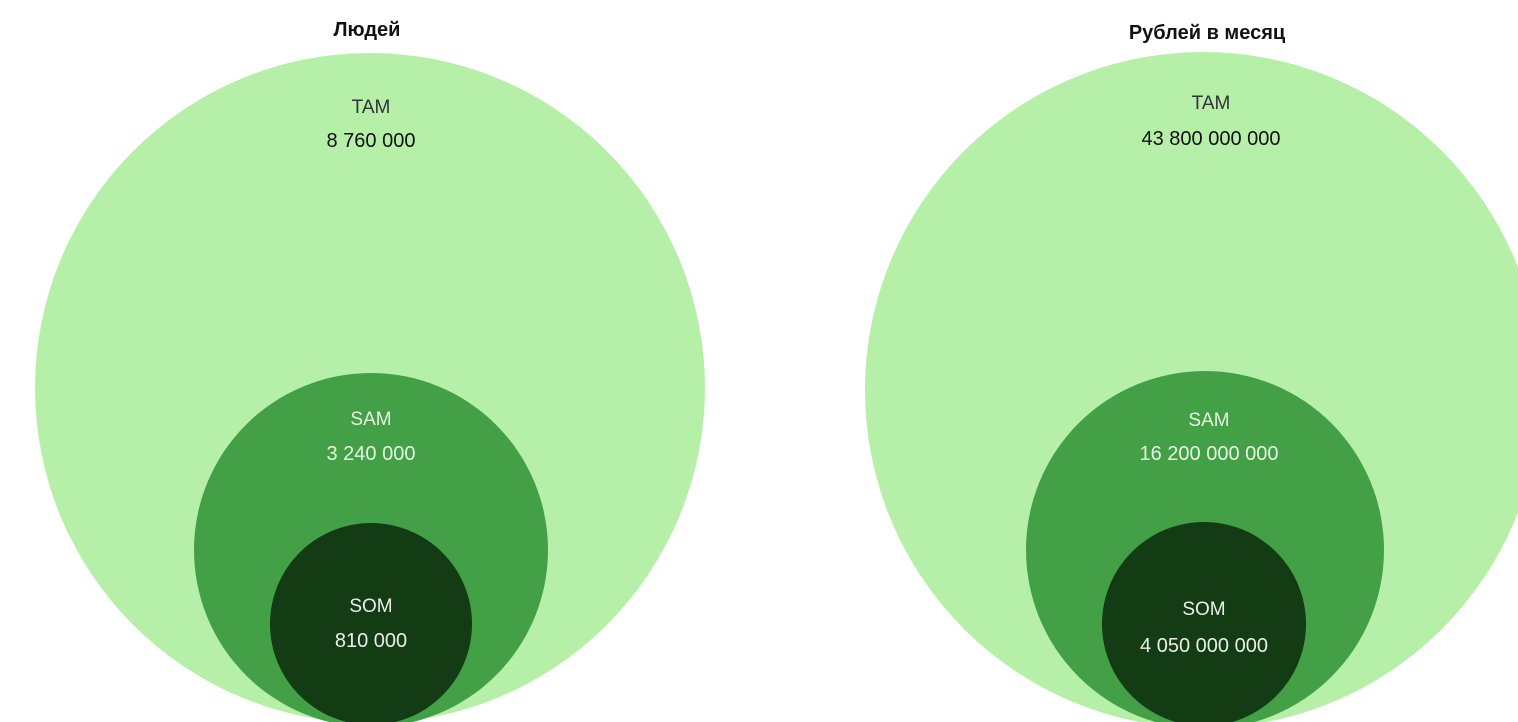 The height and width of the screenshot is (722, 1518). I want to click on som-value: 810 000, so click(371, 641).